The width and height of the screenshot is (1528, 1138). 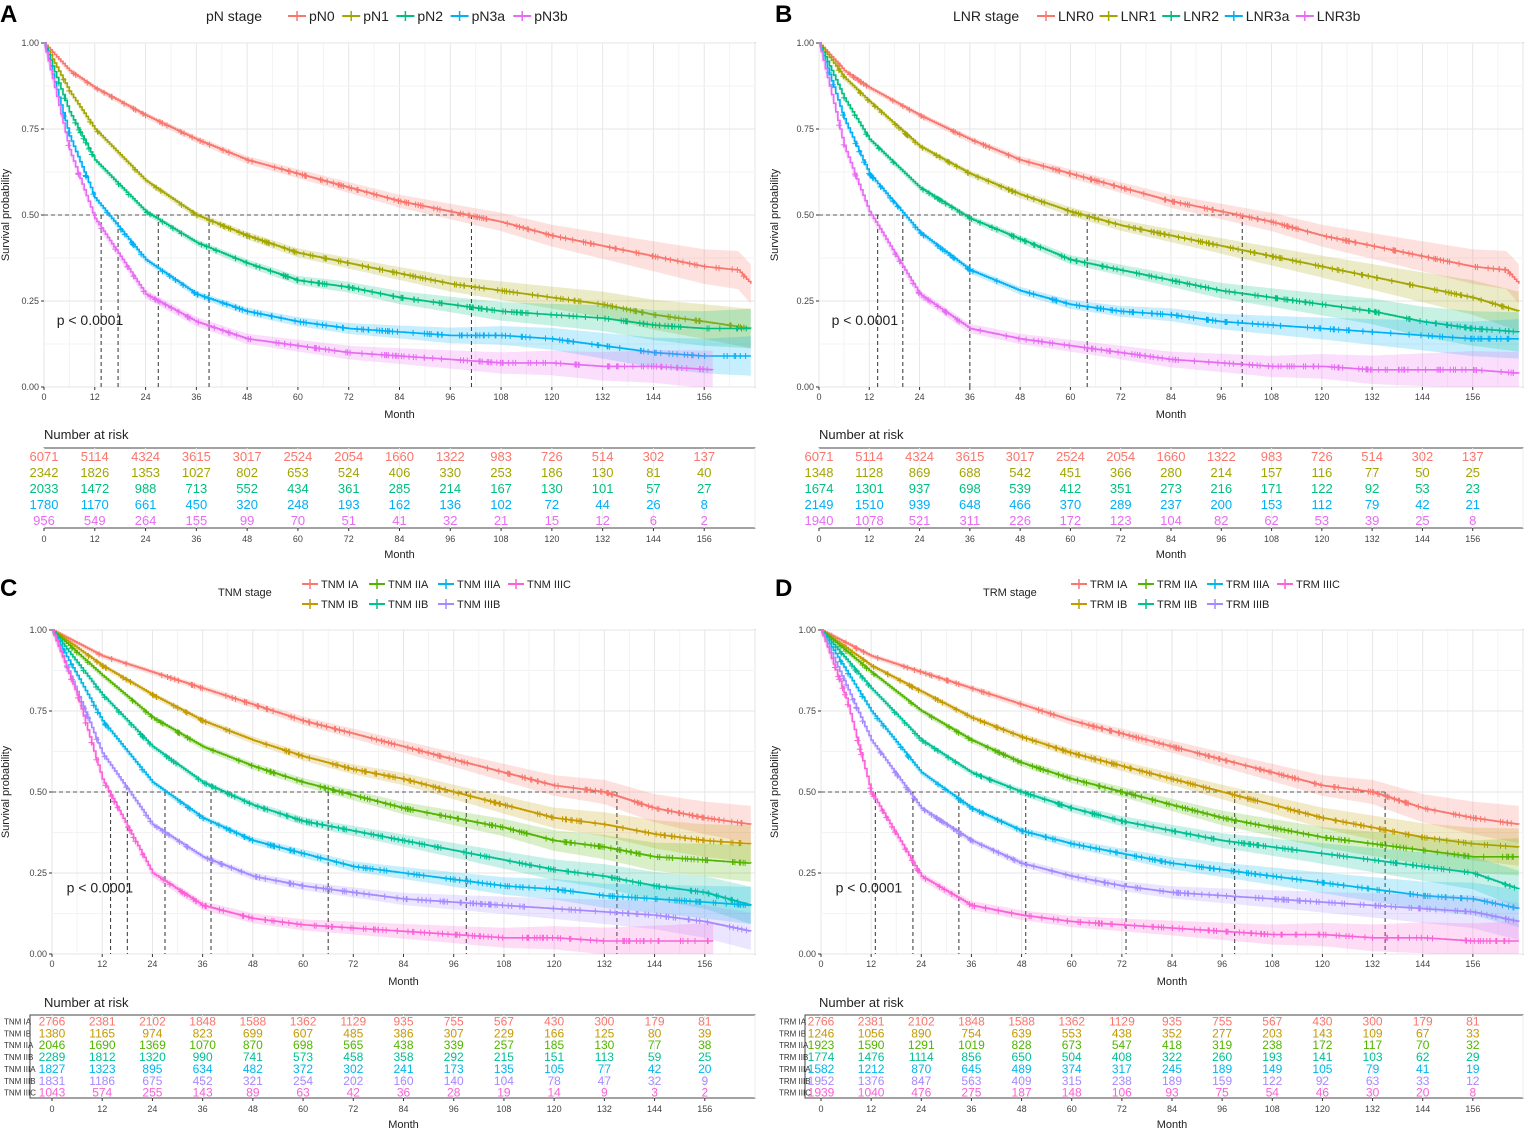 I want to click on risk-cell: 2381, so click(x=871, y=1021).